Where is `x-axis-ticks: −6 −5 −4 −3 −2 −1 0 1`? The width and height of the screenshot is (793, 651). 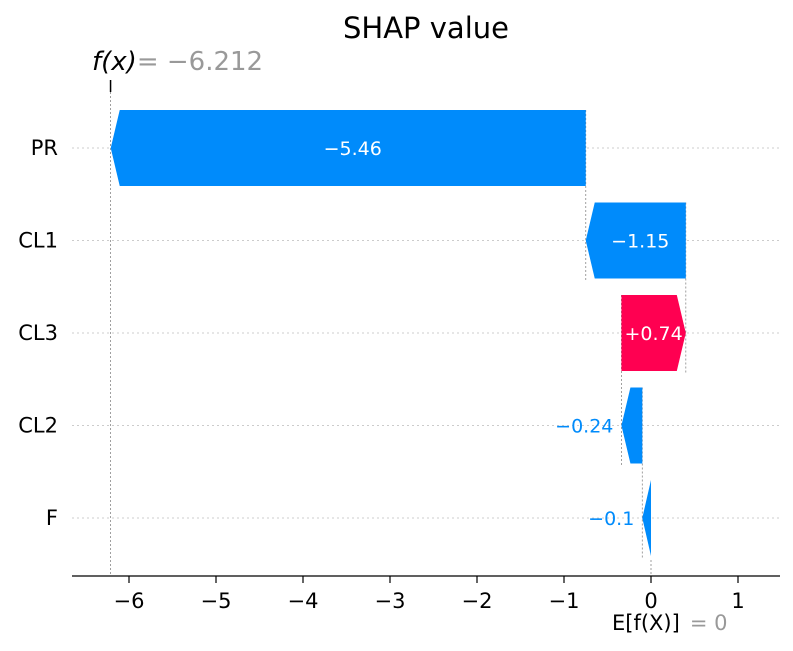 x-axis-ticks: −6 −5 −4 −3 −2 −1 0 1 is located at coordinates (429, 594).